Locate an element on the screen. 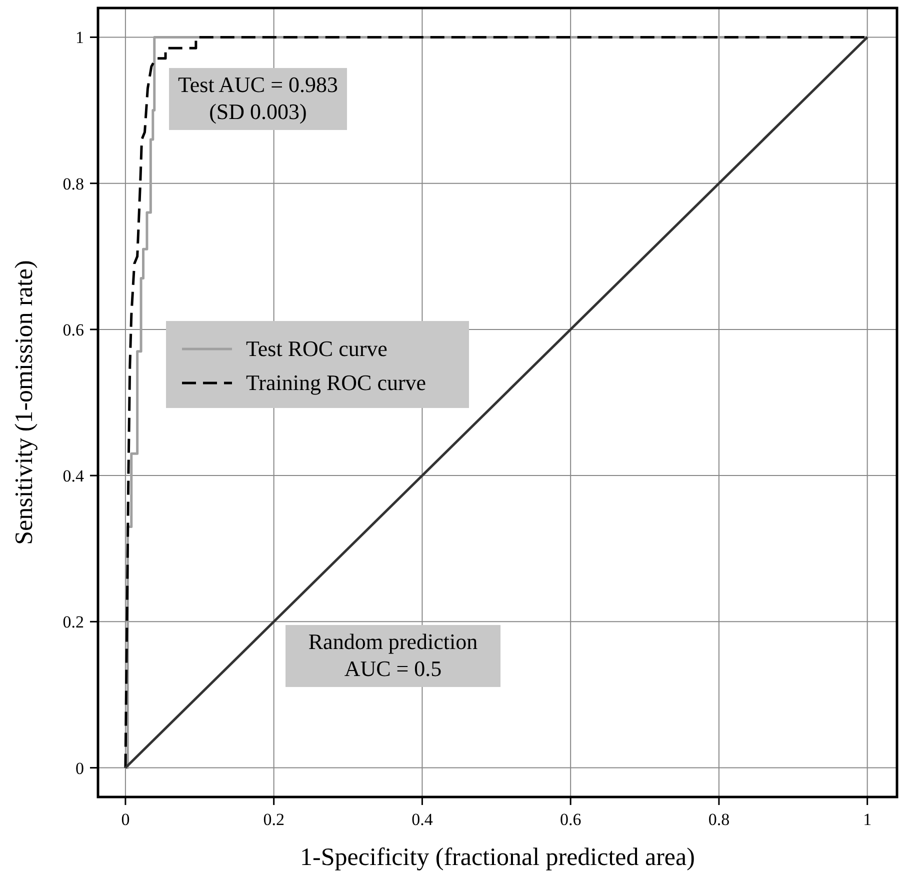 The height and width of the screenshot is (882, 905). x-tick-label: 1 is located at coordinates (867, 819).